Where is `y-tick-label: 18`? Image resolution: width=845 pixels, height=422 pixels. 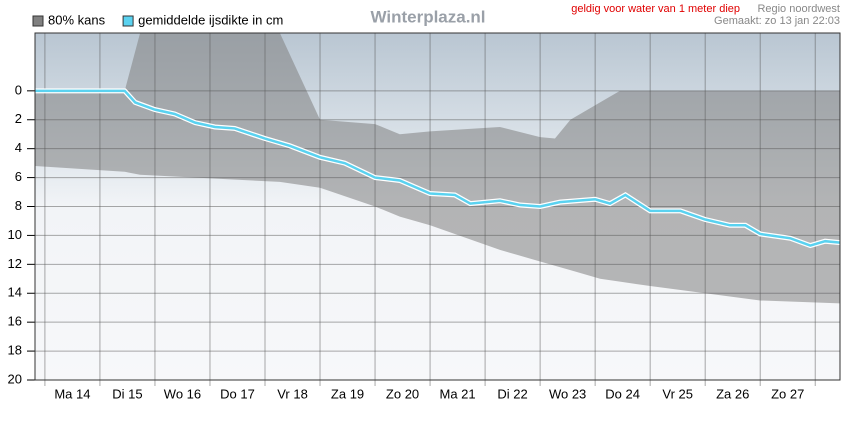 y-tick-label: 18 is located at coordinates (15, 350).